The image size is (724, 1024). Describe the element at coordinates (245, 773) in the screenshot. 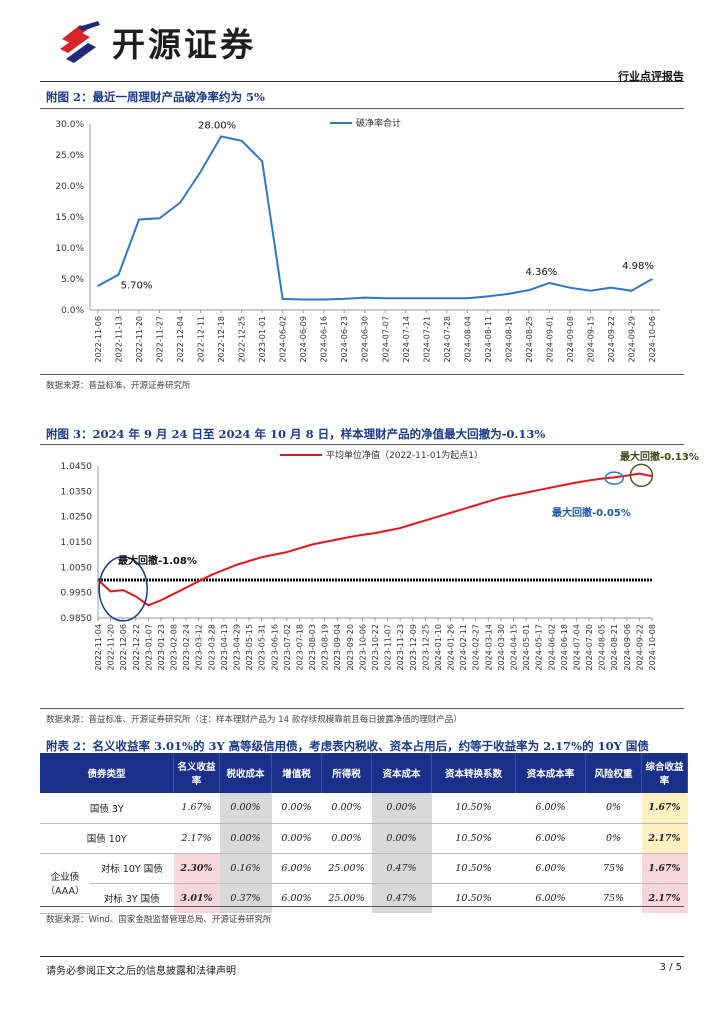

I see `header-tax-cost: 税收成本` at that location.